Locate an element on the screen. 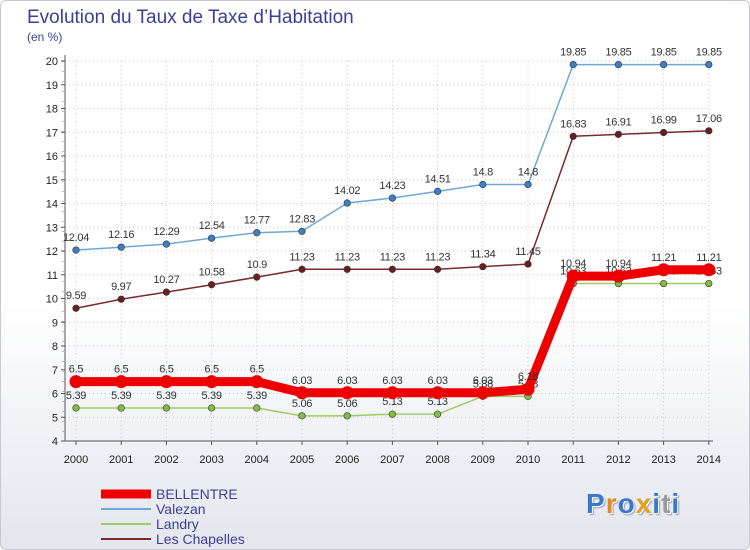  logo-letter: o is located at coordinates (626, 503).